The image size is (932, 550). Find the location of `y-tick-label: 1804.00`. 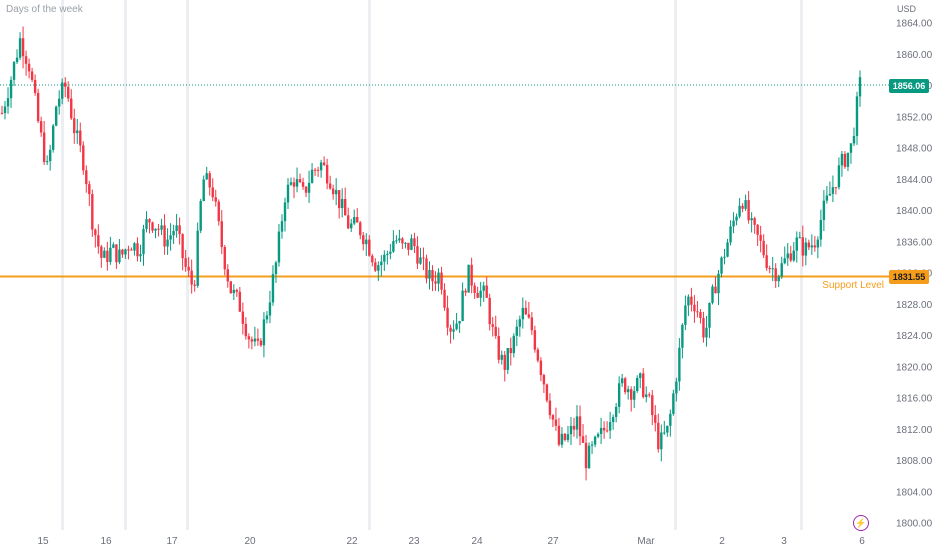

y-tick-label: 1804.00 is located at coordinates (914, 492).